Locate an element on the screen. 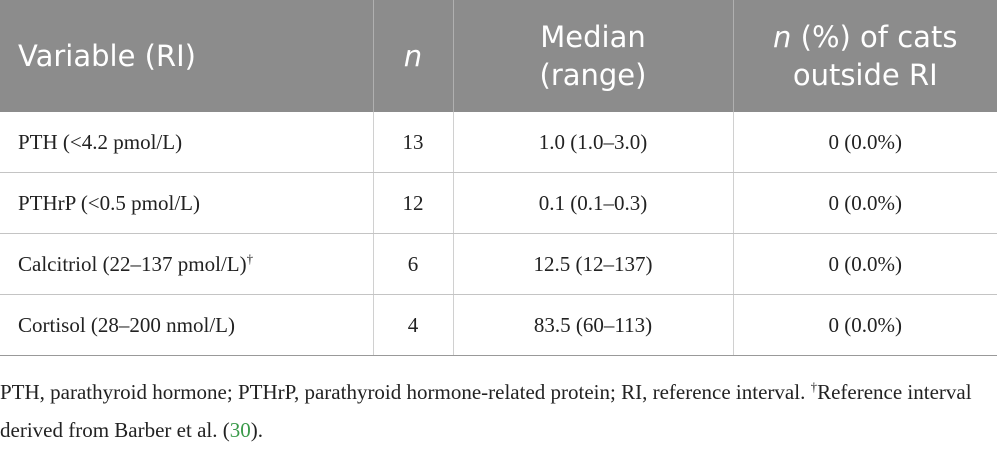  cell: Calcitriol (22–137 pmol/L)† is located at coordinates (186, 264).